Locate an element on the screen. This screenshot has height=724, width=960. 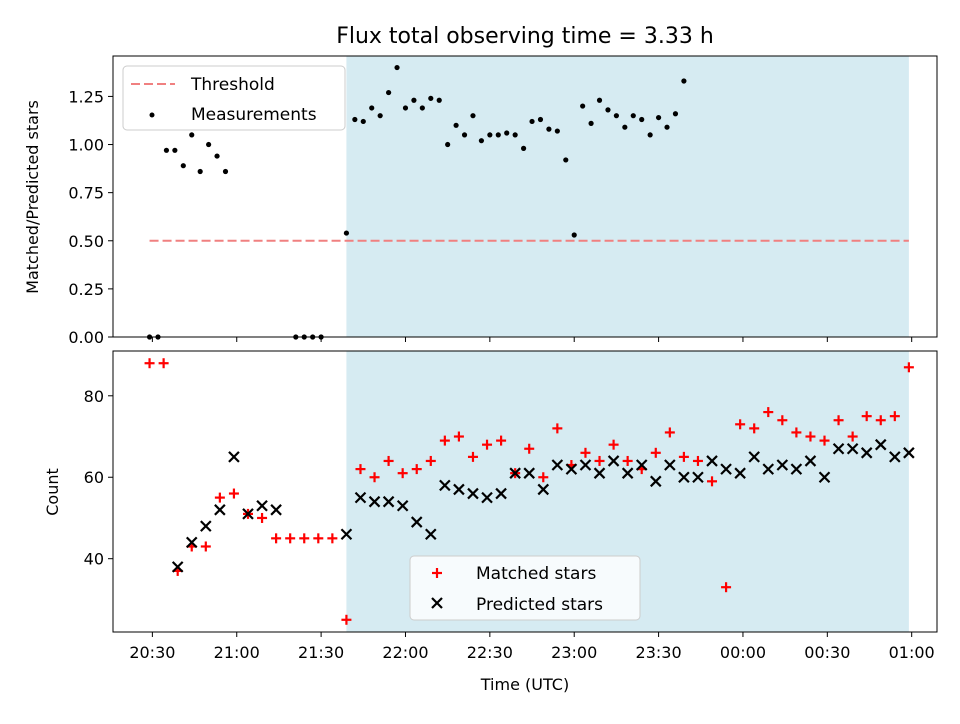
y-tick-label: 1.25 is located at coordinates (86, 96).